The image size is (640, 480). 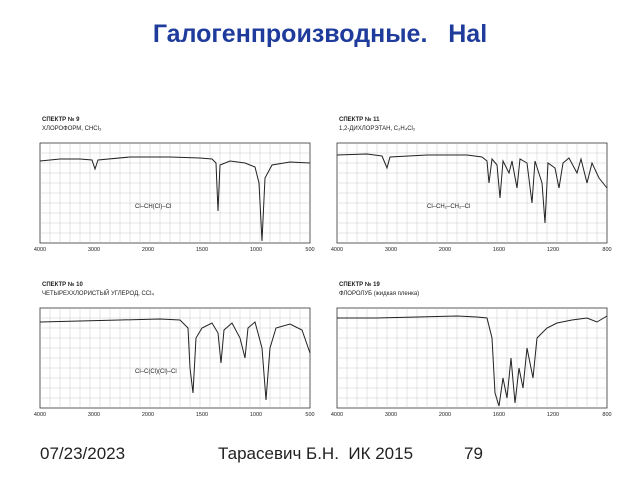 I want to click on spectrum-number: СПЕКТР № 10, so click(x=62, y=284).